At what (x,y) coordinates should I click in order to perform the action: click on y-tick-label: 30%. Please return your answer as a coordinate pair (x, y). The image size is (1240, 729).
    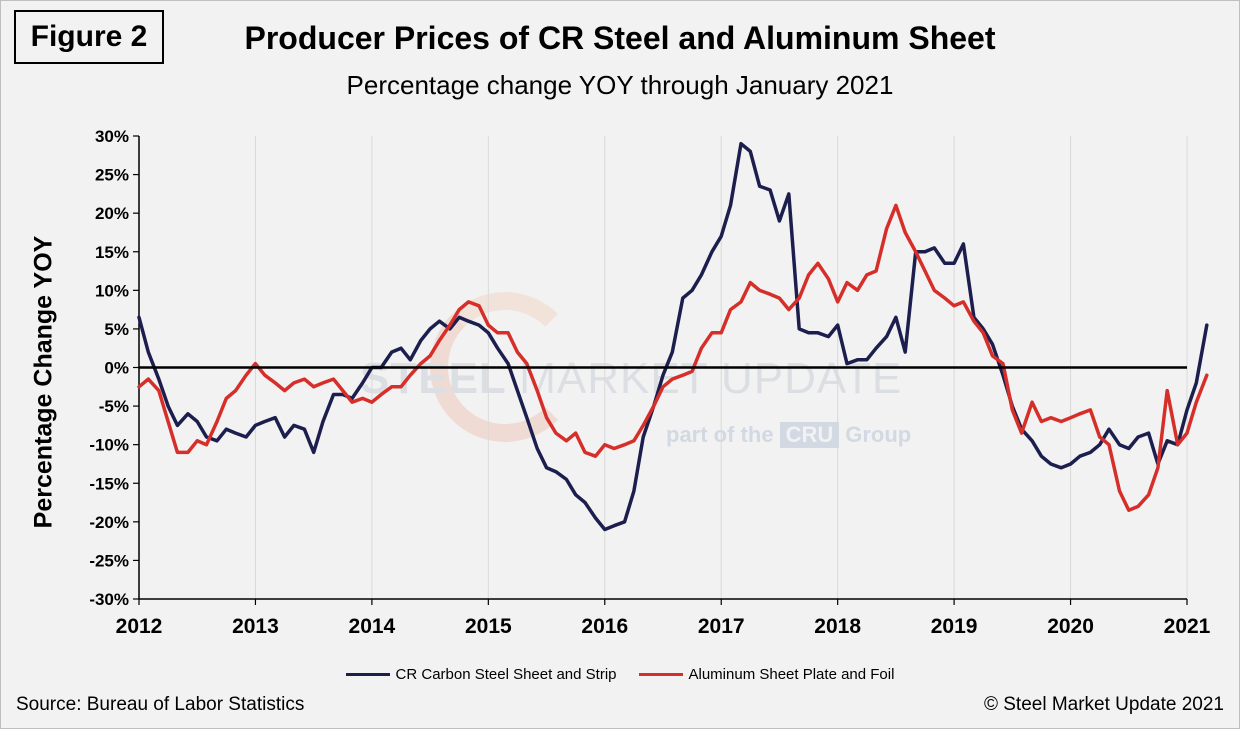
    Looking at the image, I should click on (112, 136).